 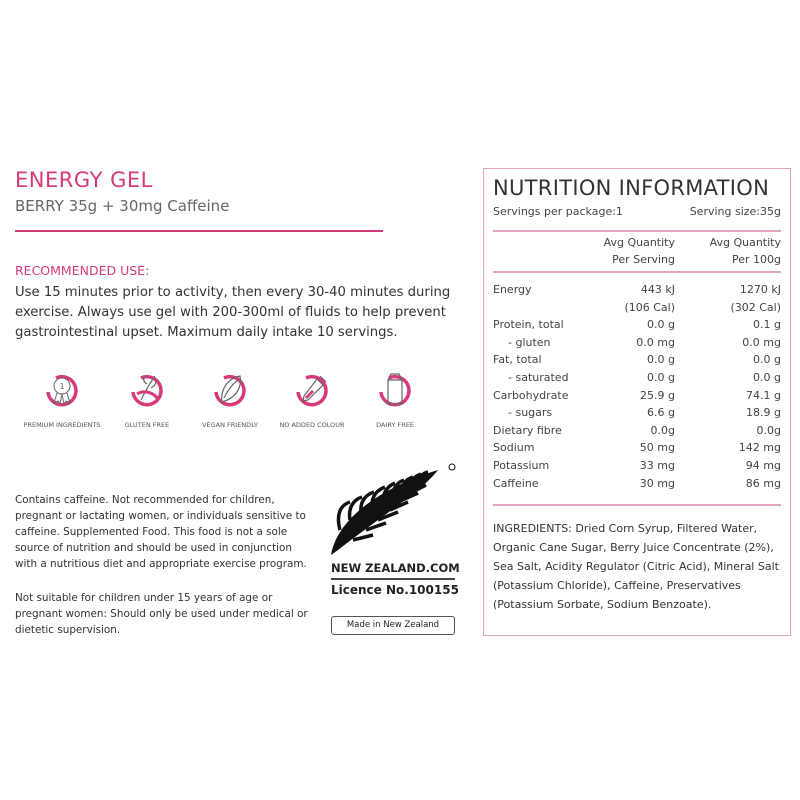 What do you see at coordinates (768, 430) in the screenshot?
I see `per-100g-value: 0.0g` at bounding box center [768, 430].